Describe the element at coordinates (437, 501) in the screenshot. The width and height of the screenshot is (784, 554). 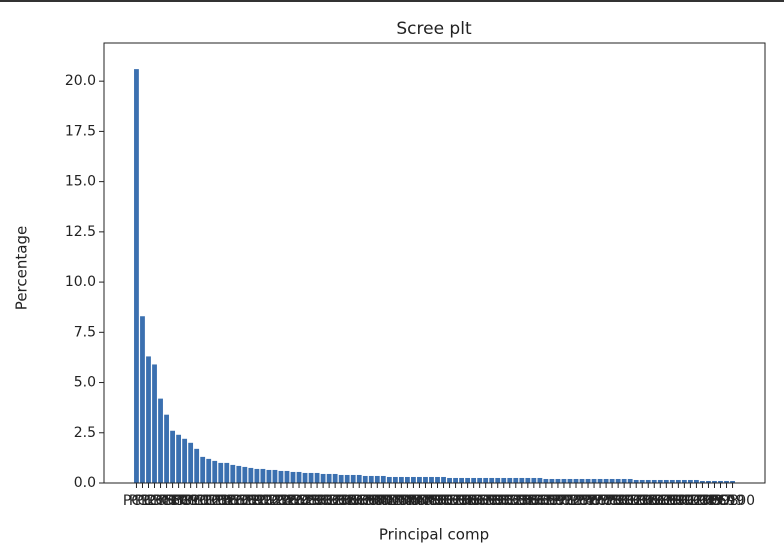
I see `x-tick-label: PC51` at that location.